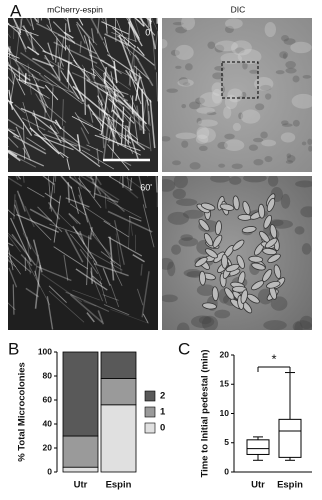 The width and height of the screenshot is (322, 500). What do you see at coordinates (163, 412) in the screenshot?
I see `legend-label: 1` at bounding box center [163, 412].